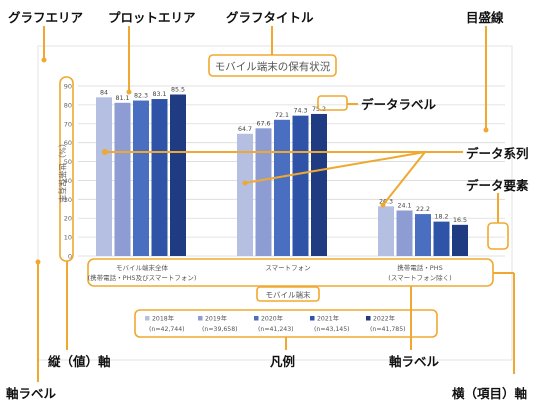 The width and height of the screenshot is (550, 416). I want to click on legend-sample-size: (n=39,658), so click(220, 329).